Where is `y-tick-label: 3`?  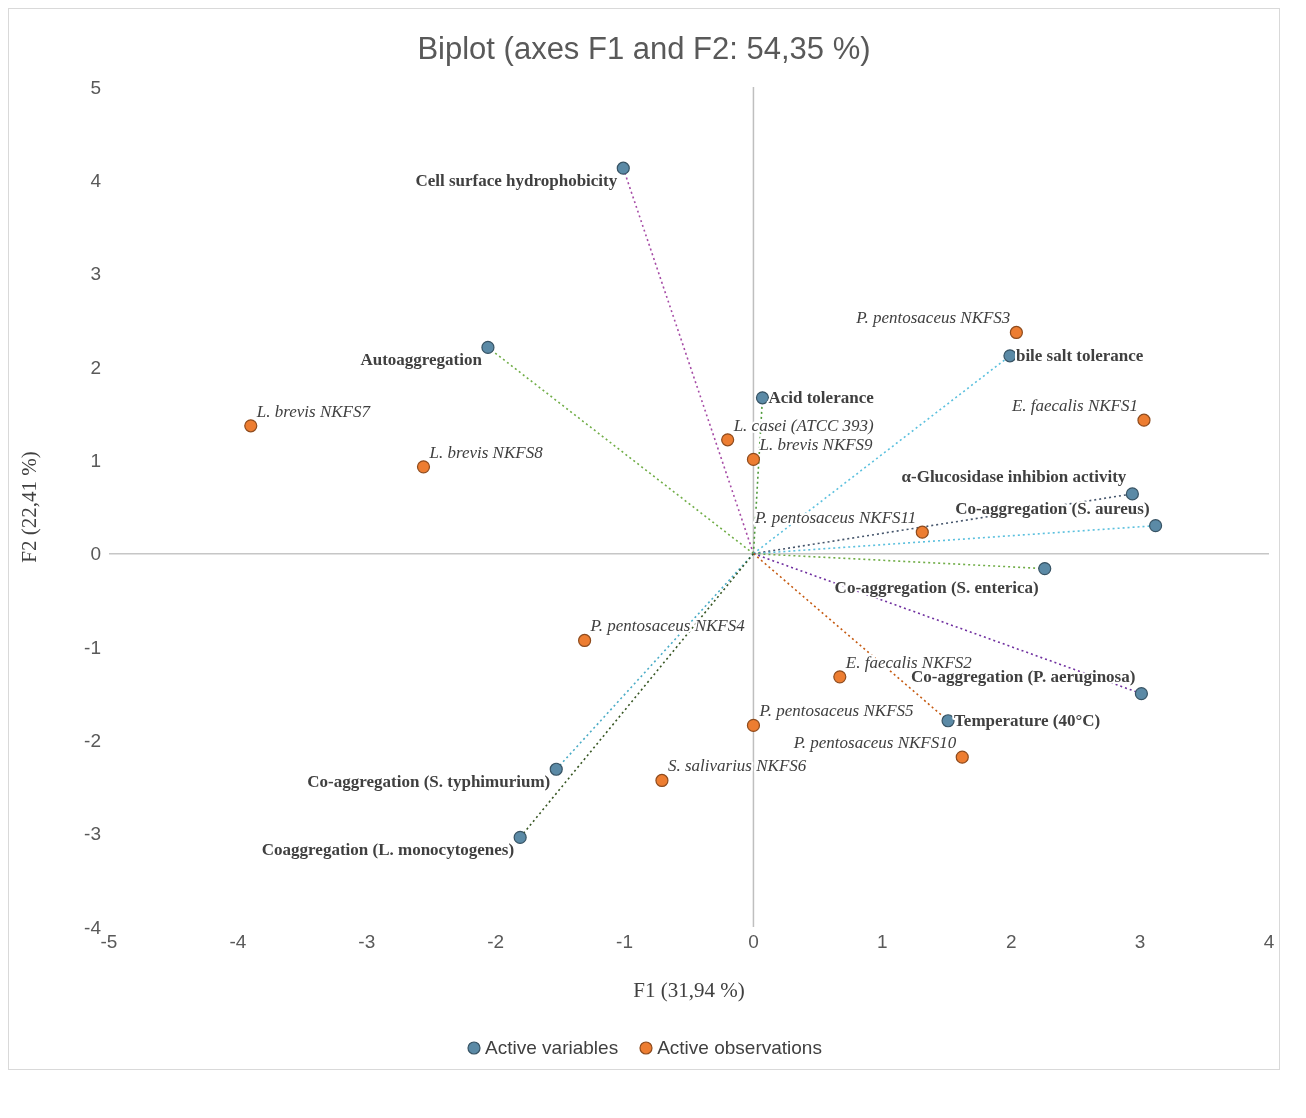 y-tick-label: 3 is located at coordinates (95, 274).